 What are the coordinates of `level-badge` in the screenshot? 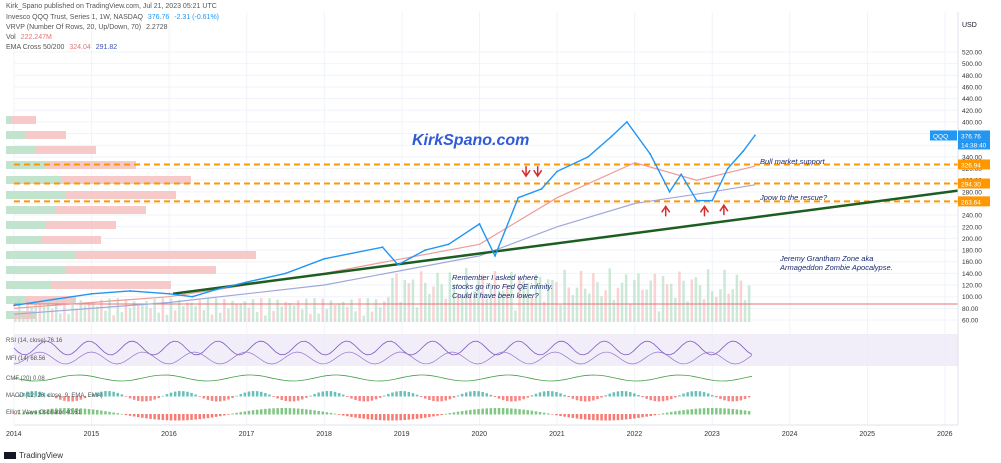 It's located at (974, 164).